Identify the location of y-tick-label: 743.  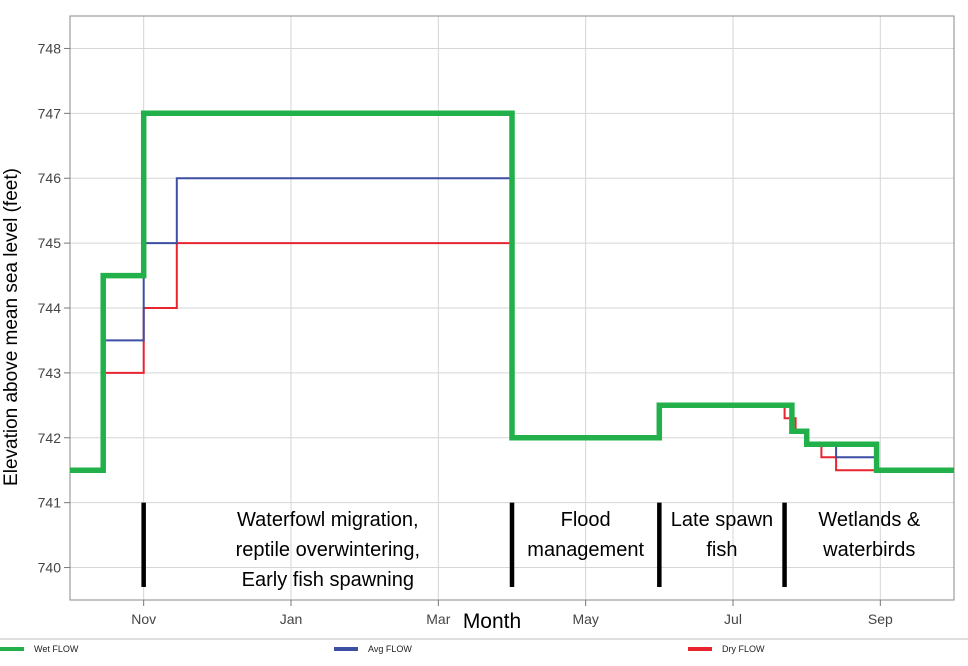
(50, 373).